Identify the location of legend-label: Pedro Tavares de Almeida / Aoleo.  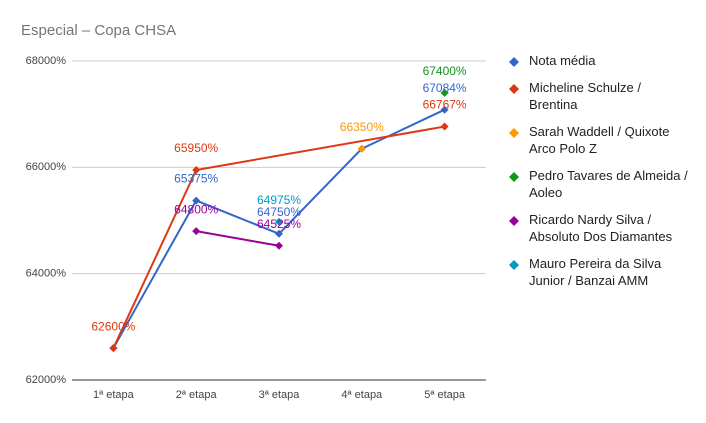
(608, 184).